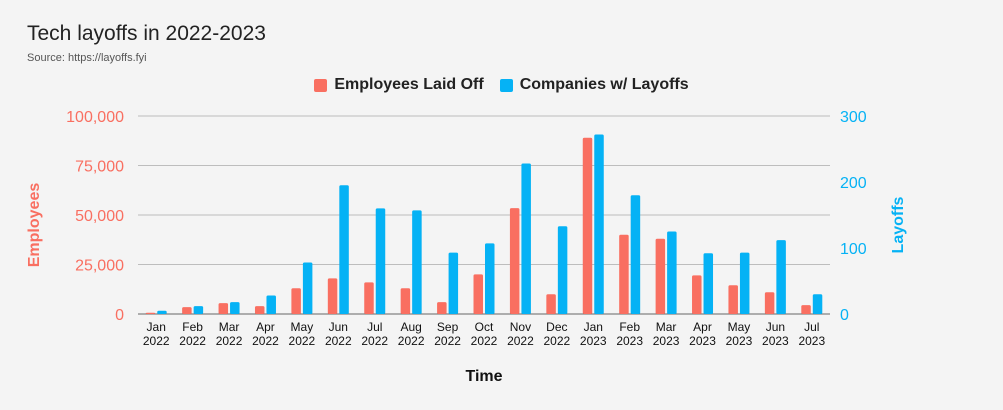 The width and height of the screenshot is (1003, 410). What do you see at coordinates (99, 266) in the screenshot?
I see `y-tick-label: 25,000` at bounding box center [99, 266].